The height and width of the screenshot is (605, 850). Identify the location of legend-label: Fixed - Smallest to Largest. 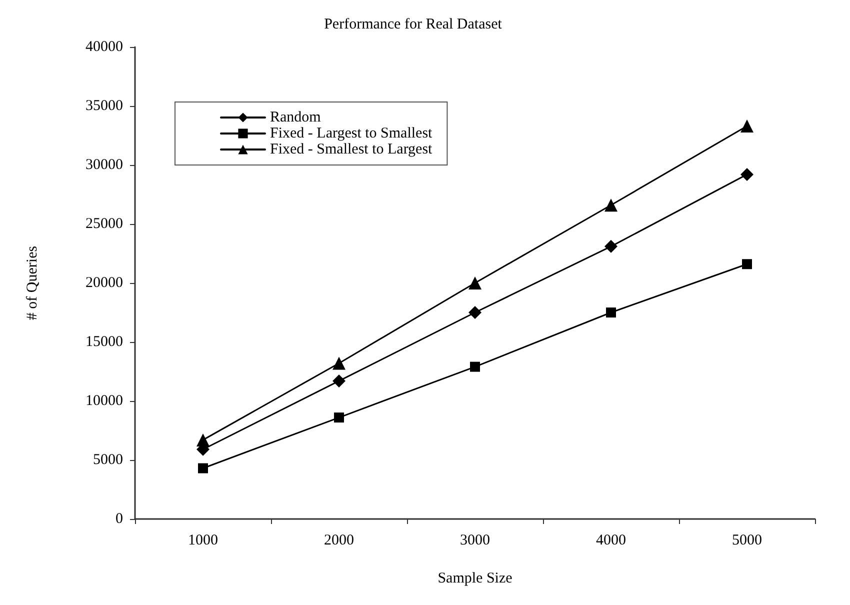
(352, 150).